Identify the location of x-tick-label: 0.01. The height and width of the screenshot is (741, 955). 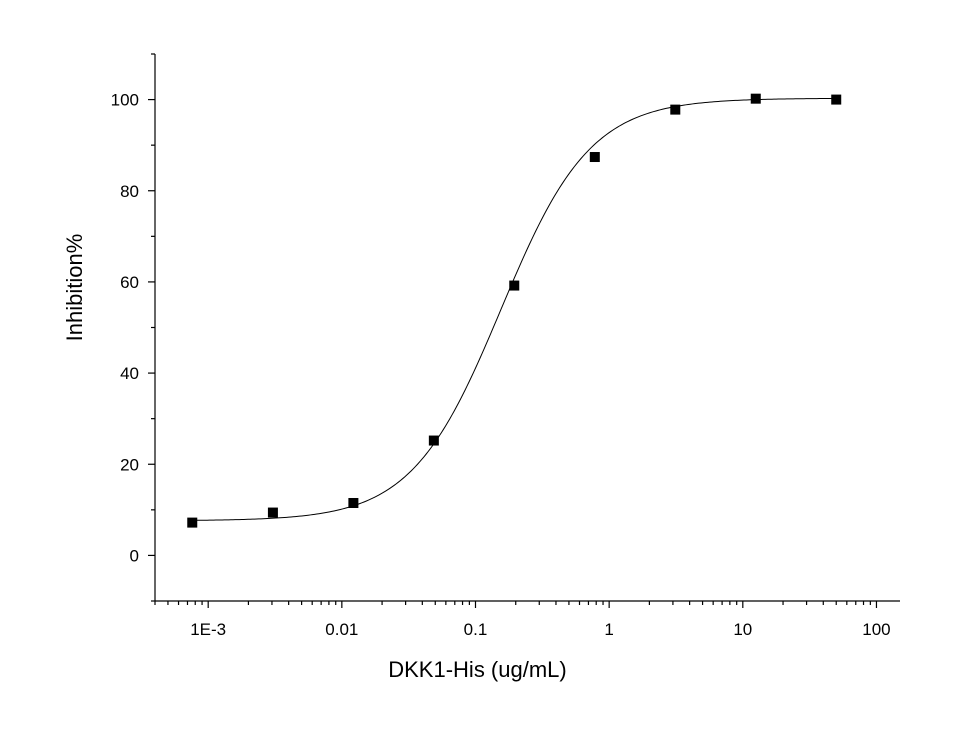
(341, 629).